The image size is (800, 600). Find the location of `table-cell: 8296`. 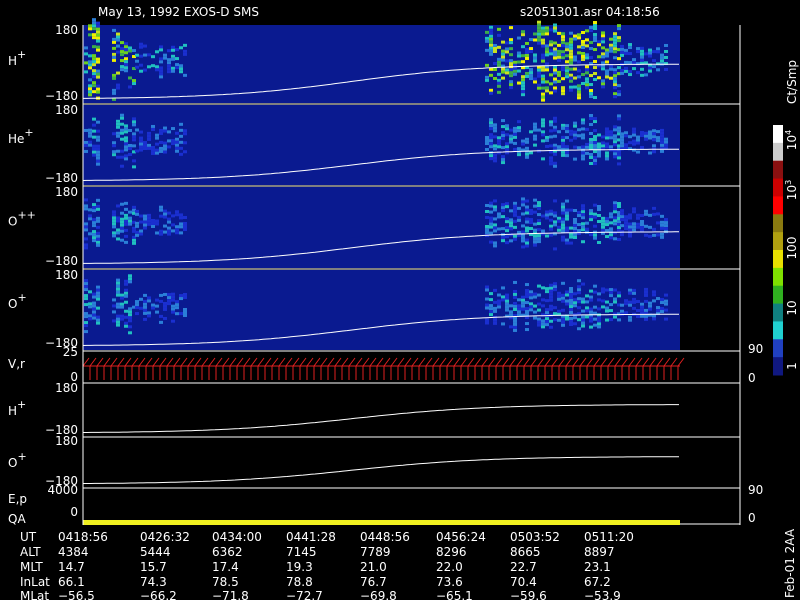

table-cell: 8296 is located at coordinates (451, 552).